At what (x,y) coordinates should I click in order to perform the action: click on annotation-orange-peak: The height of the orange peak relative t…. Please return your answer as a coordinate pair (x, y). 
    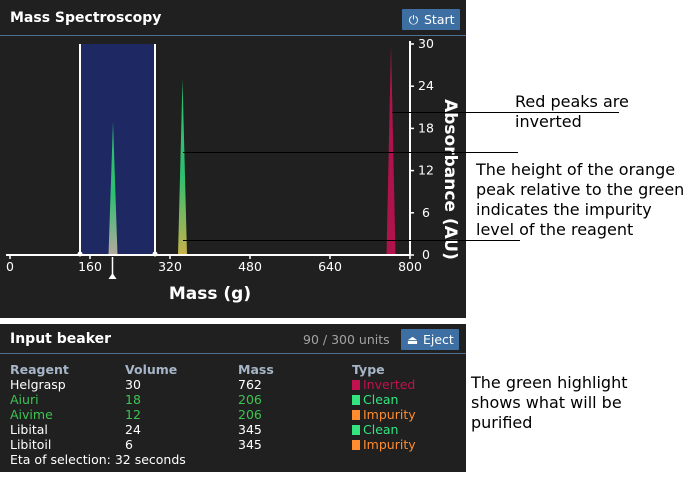
    Looking at the image, I should click on (580, 199).